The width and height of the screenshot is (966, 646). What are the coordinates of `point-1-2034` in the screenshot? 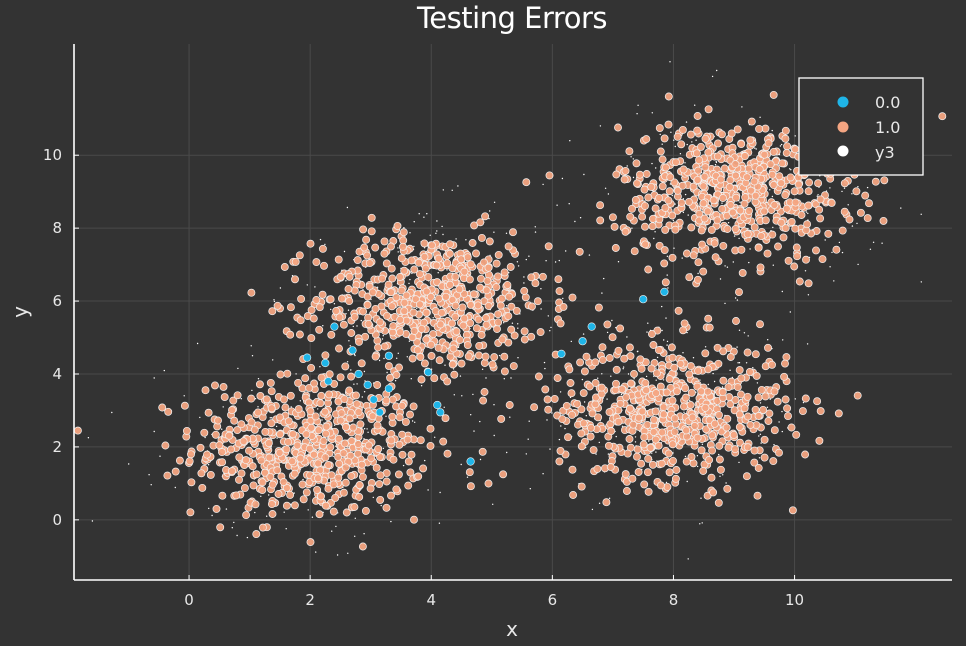 It's located at (836, 249).